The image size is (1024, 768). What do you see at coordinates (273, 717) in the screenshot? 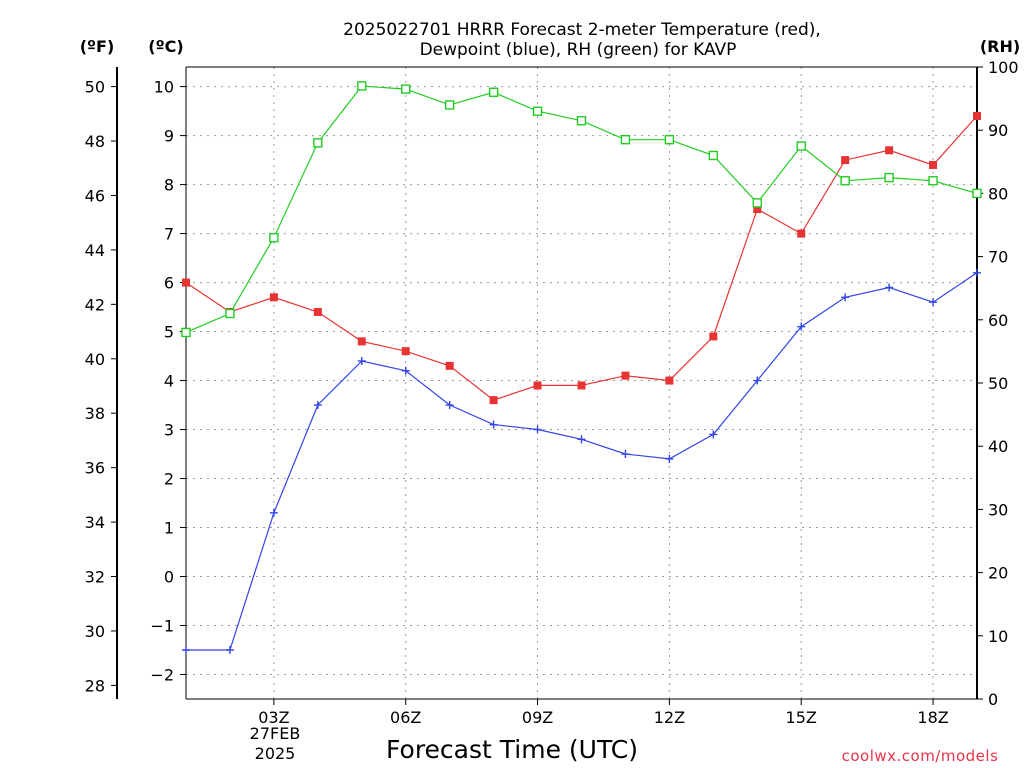
I see `x-tick-label: 03Z` at bounding box center [273, 717].